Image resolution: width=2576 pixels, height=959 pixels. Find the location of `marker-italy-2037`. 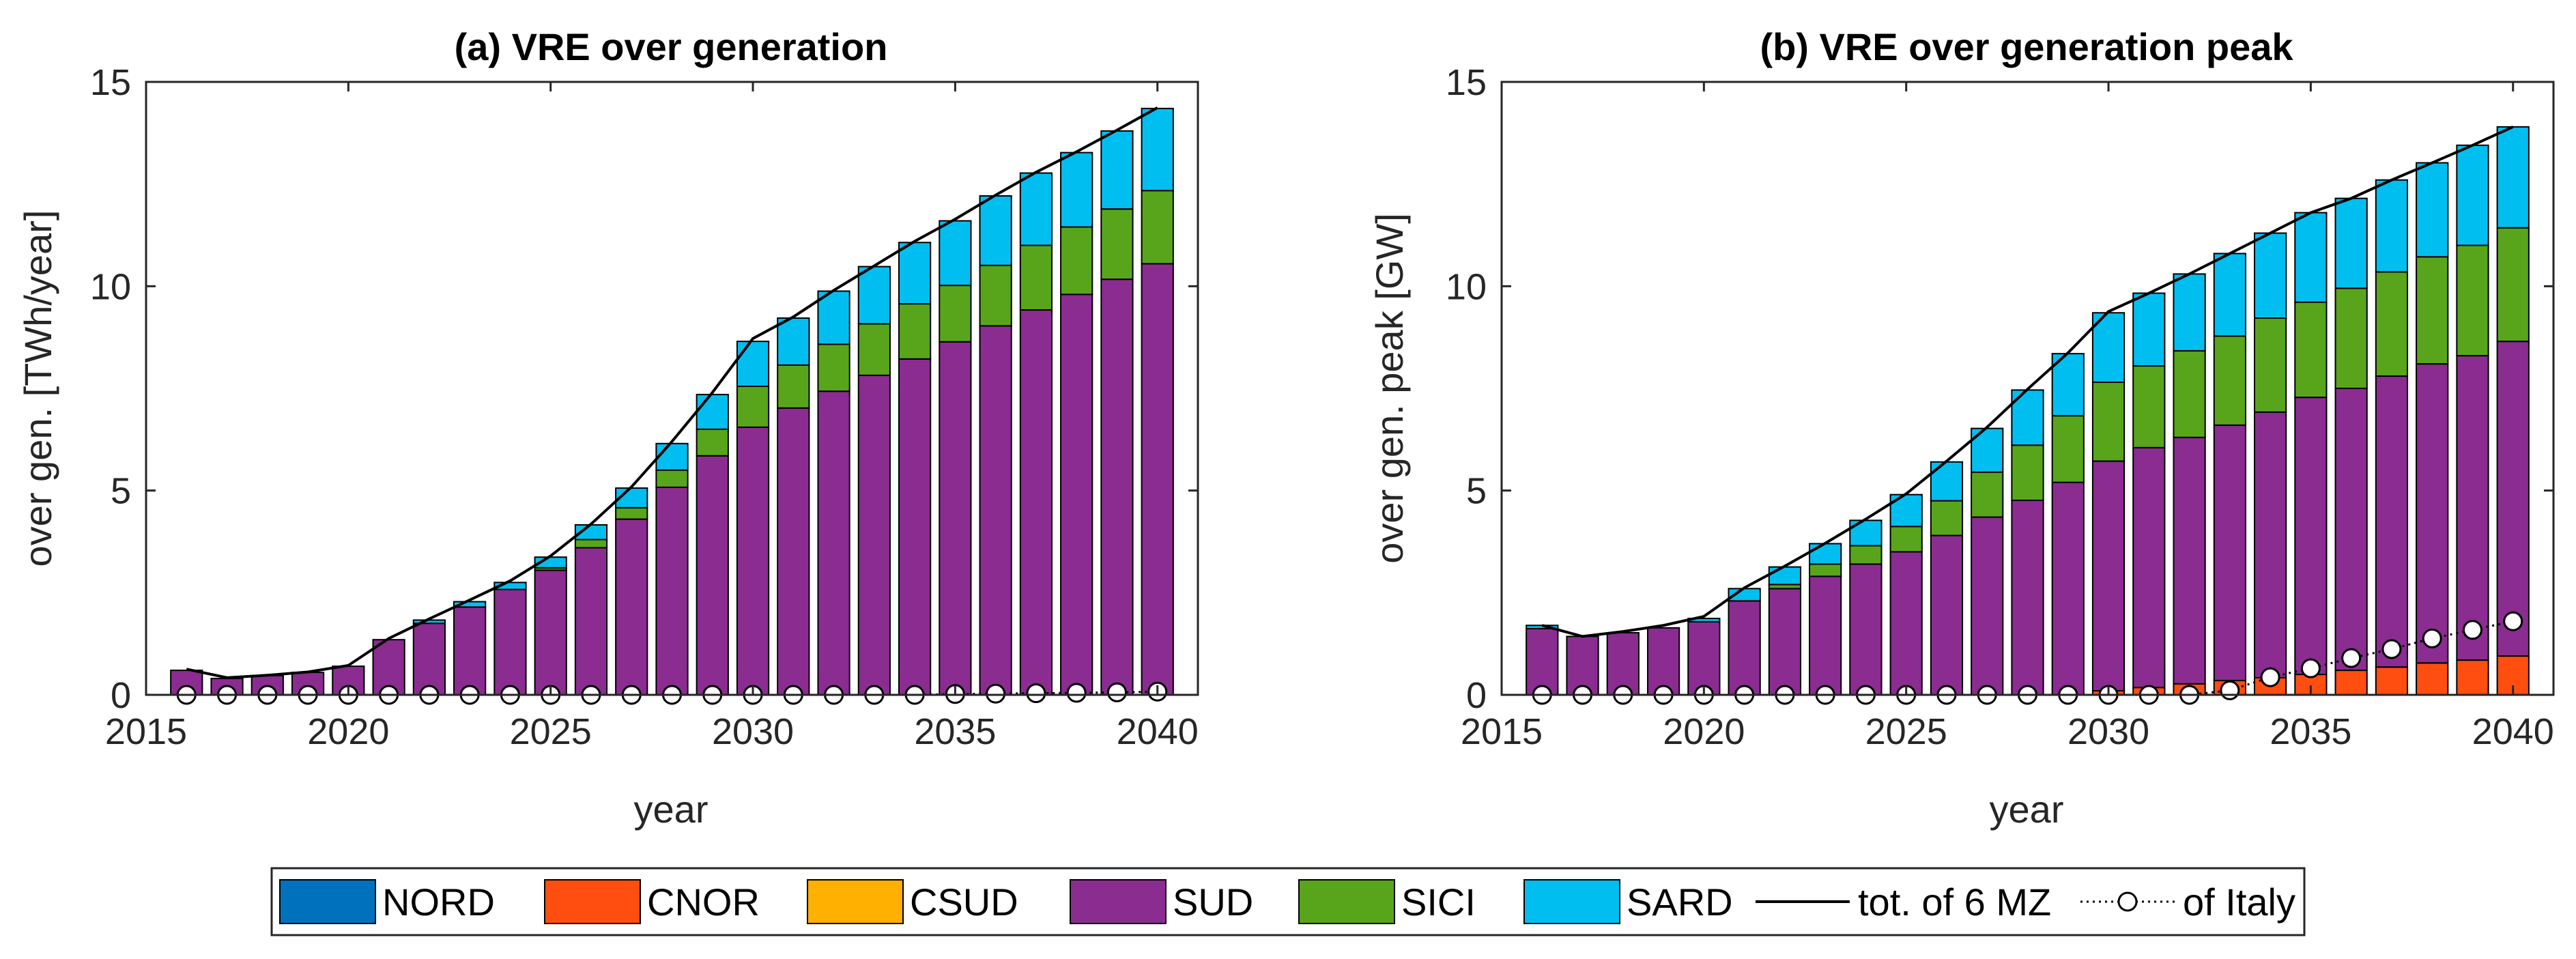

marker-italy-2037 is located at coordinates (2391, 649).